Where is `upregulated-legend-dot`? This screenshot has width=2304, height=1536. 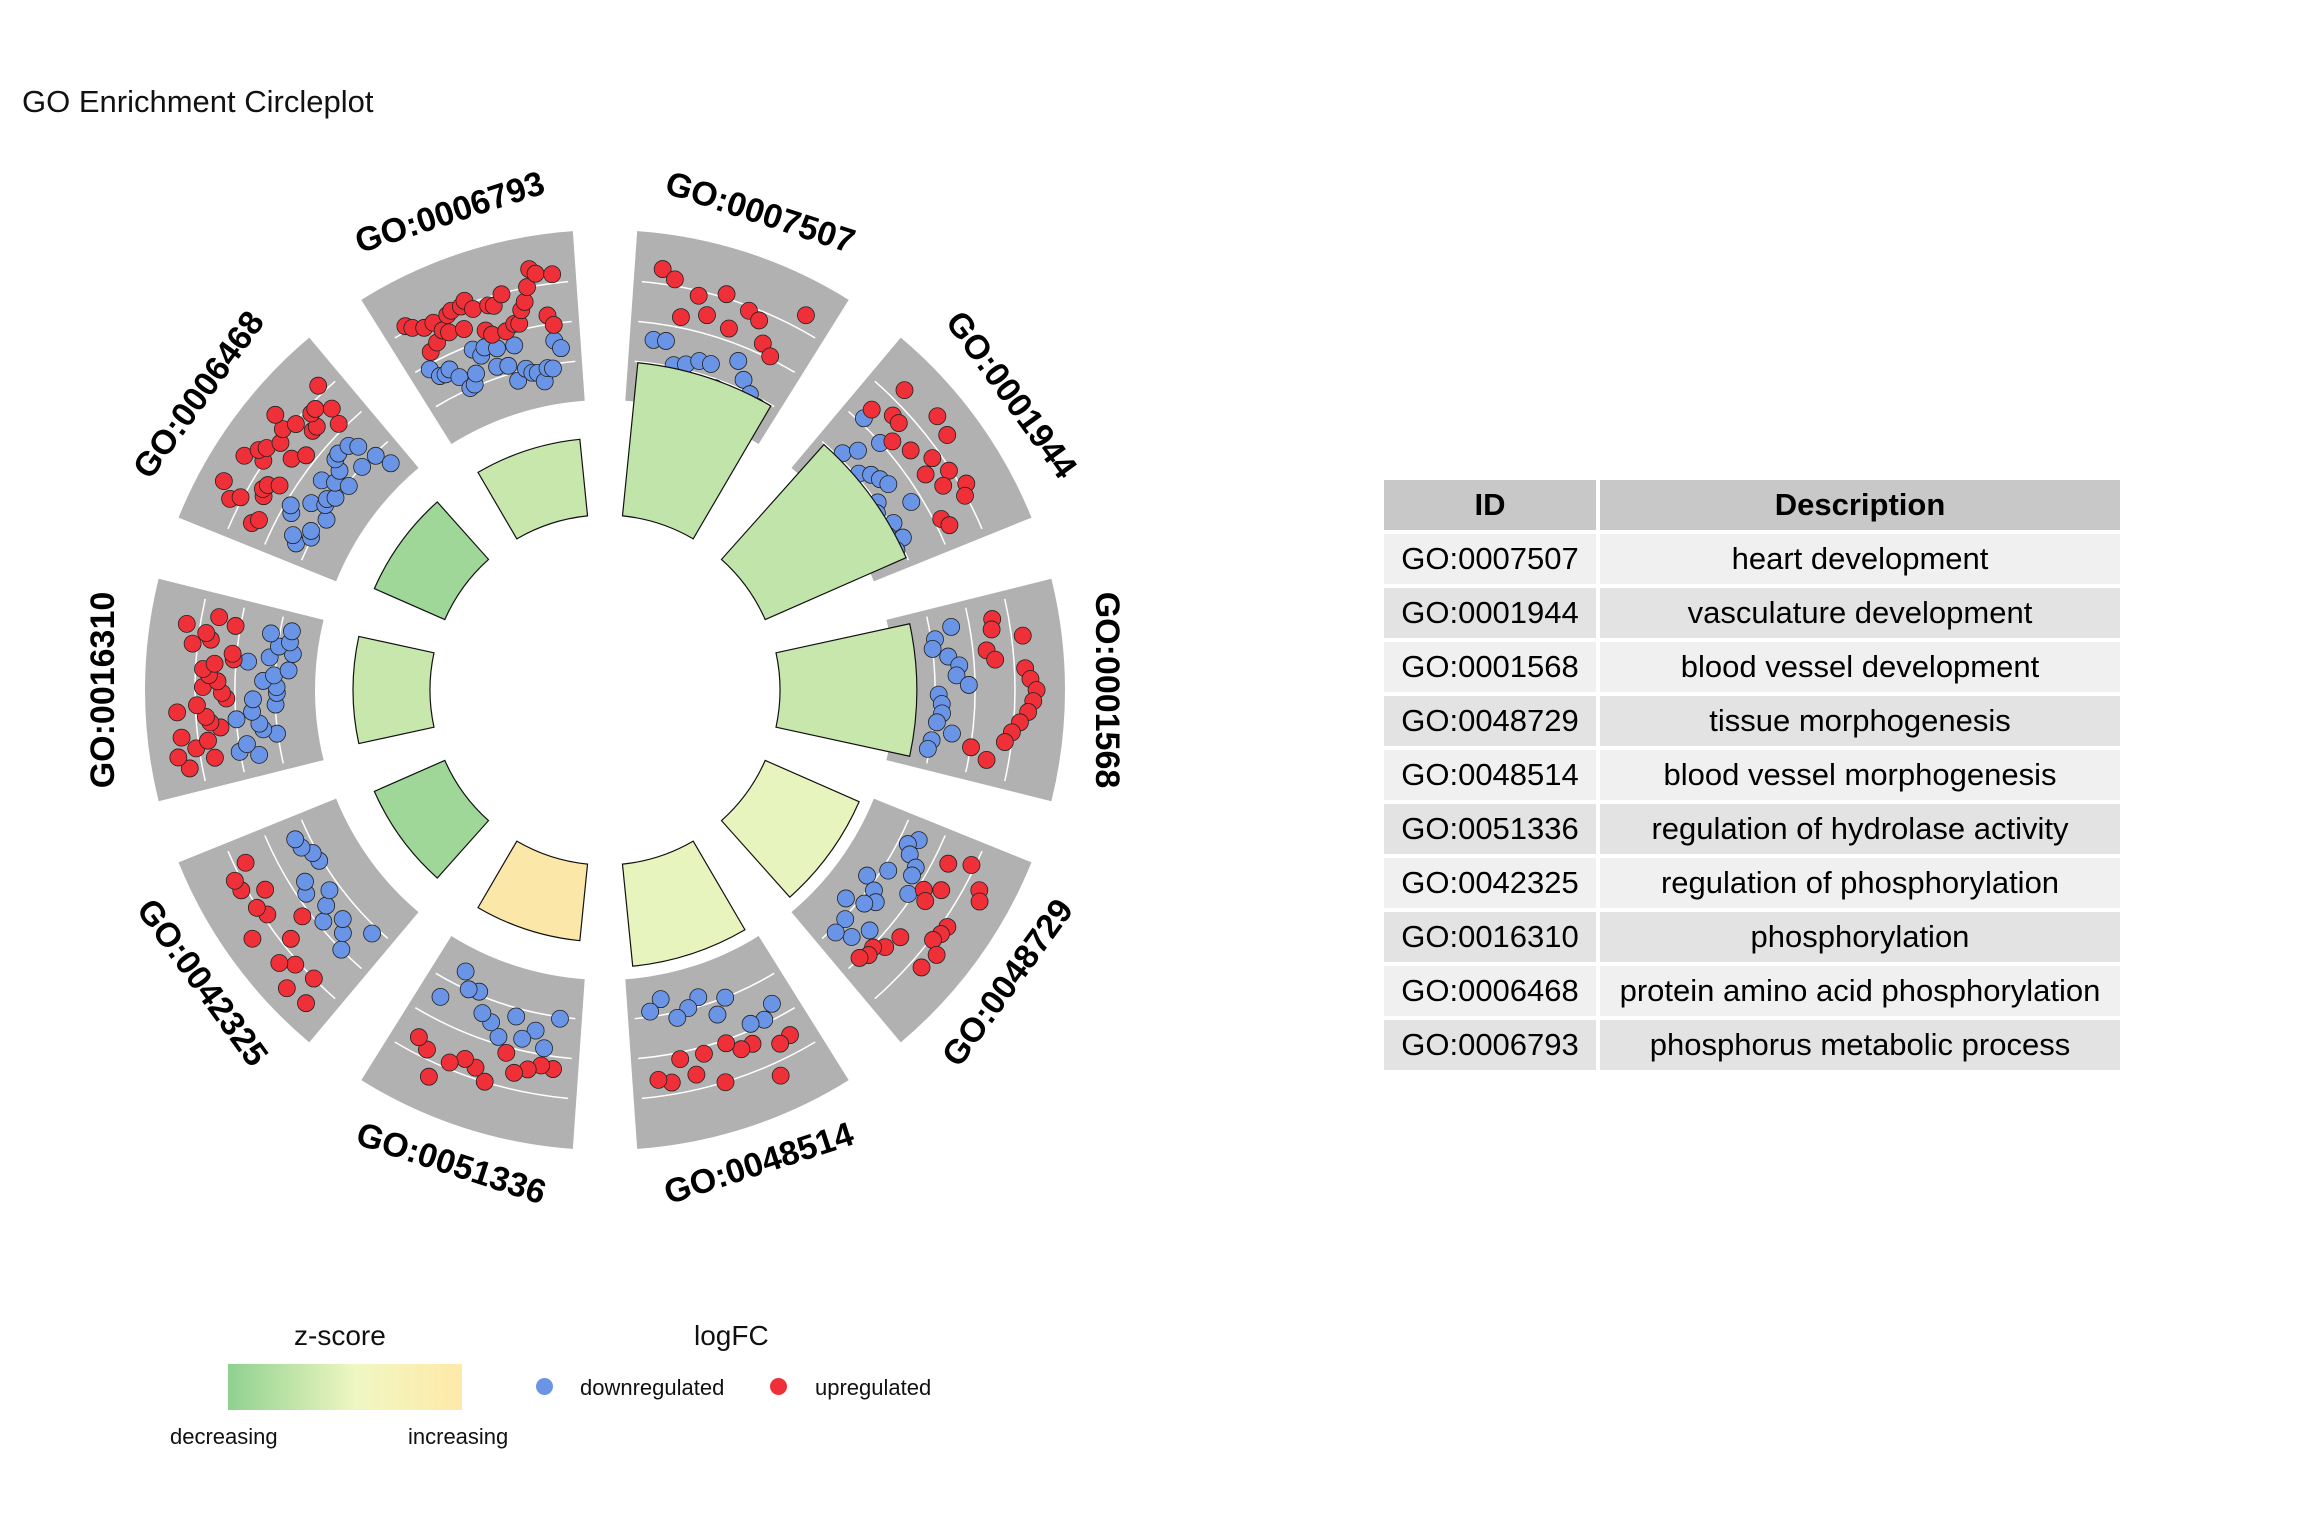
upregulated-legend-dot is located at coordinates (778, 1386).